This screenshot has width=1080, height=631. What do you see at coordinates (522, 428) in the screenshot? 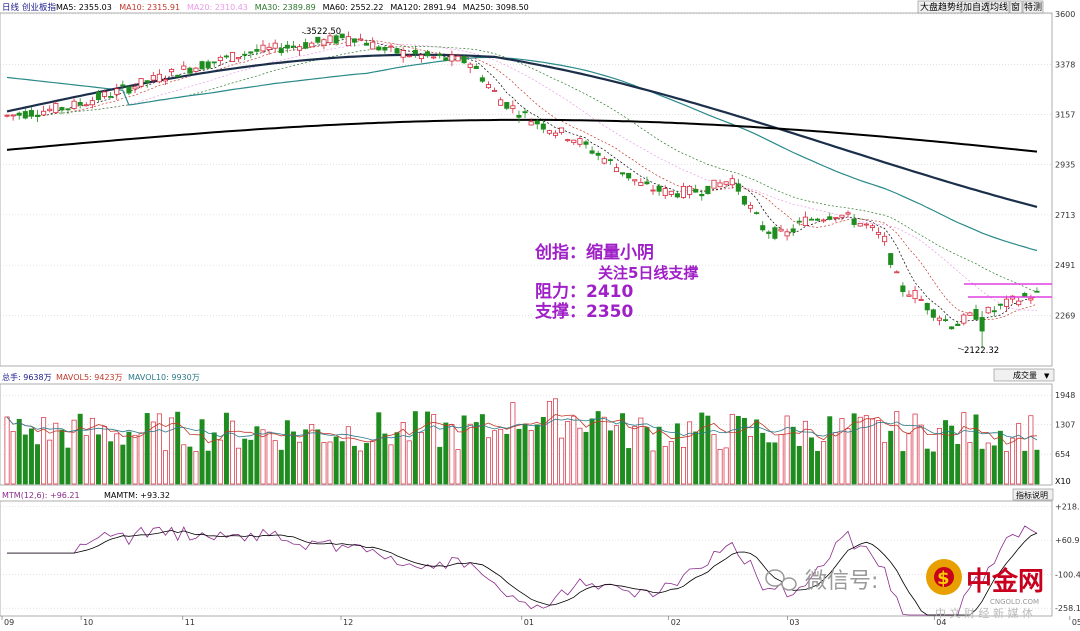
I see `mavol10-line` at bounding box center [522, 428].